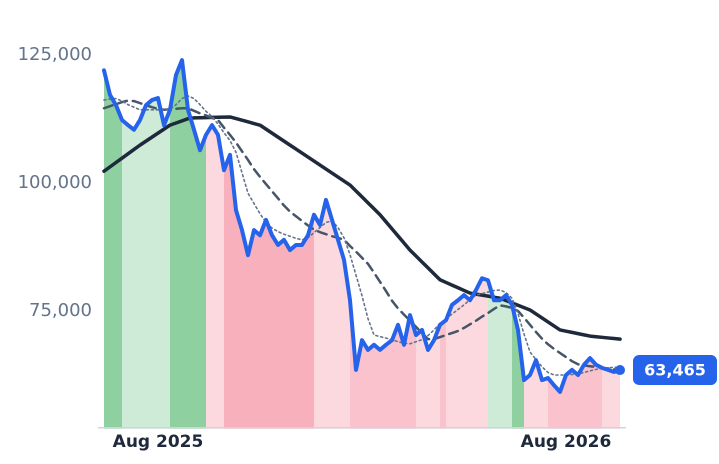 The width and height of the screenshot is (719, 464). Describe the element at coordinates (60, 310) in the screenshot. I see `y-tick-label: 75,000` at that location.